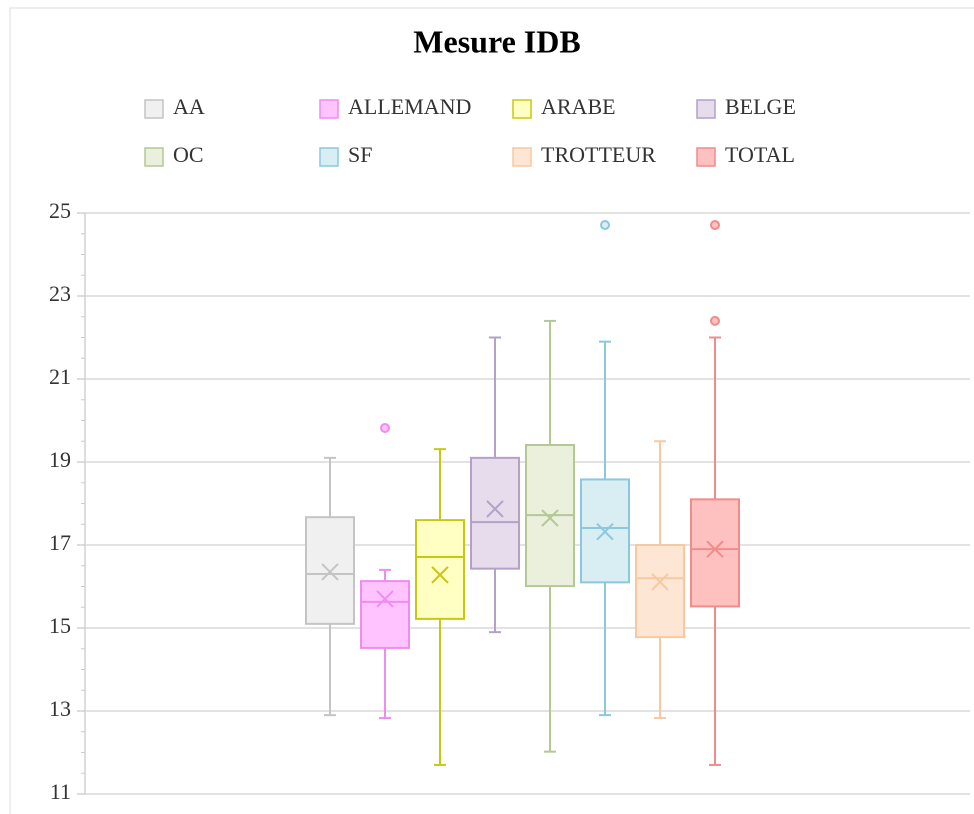 This screenshot has height=814, width=974. What do you see at coordinates (760, 106) in the screenshot?
I see `legend-label: BELGE` at bounding box center [760, 106].